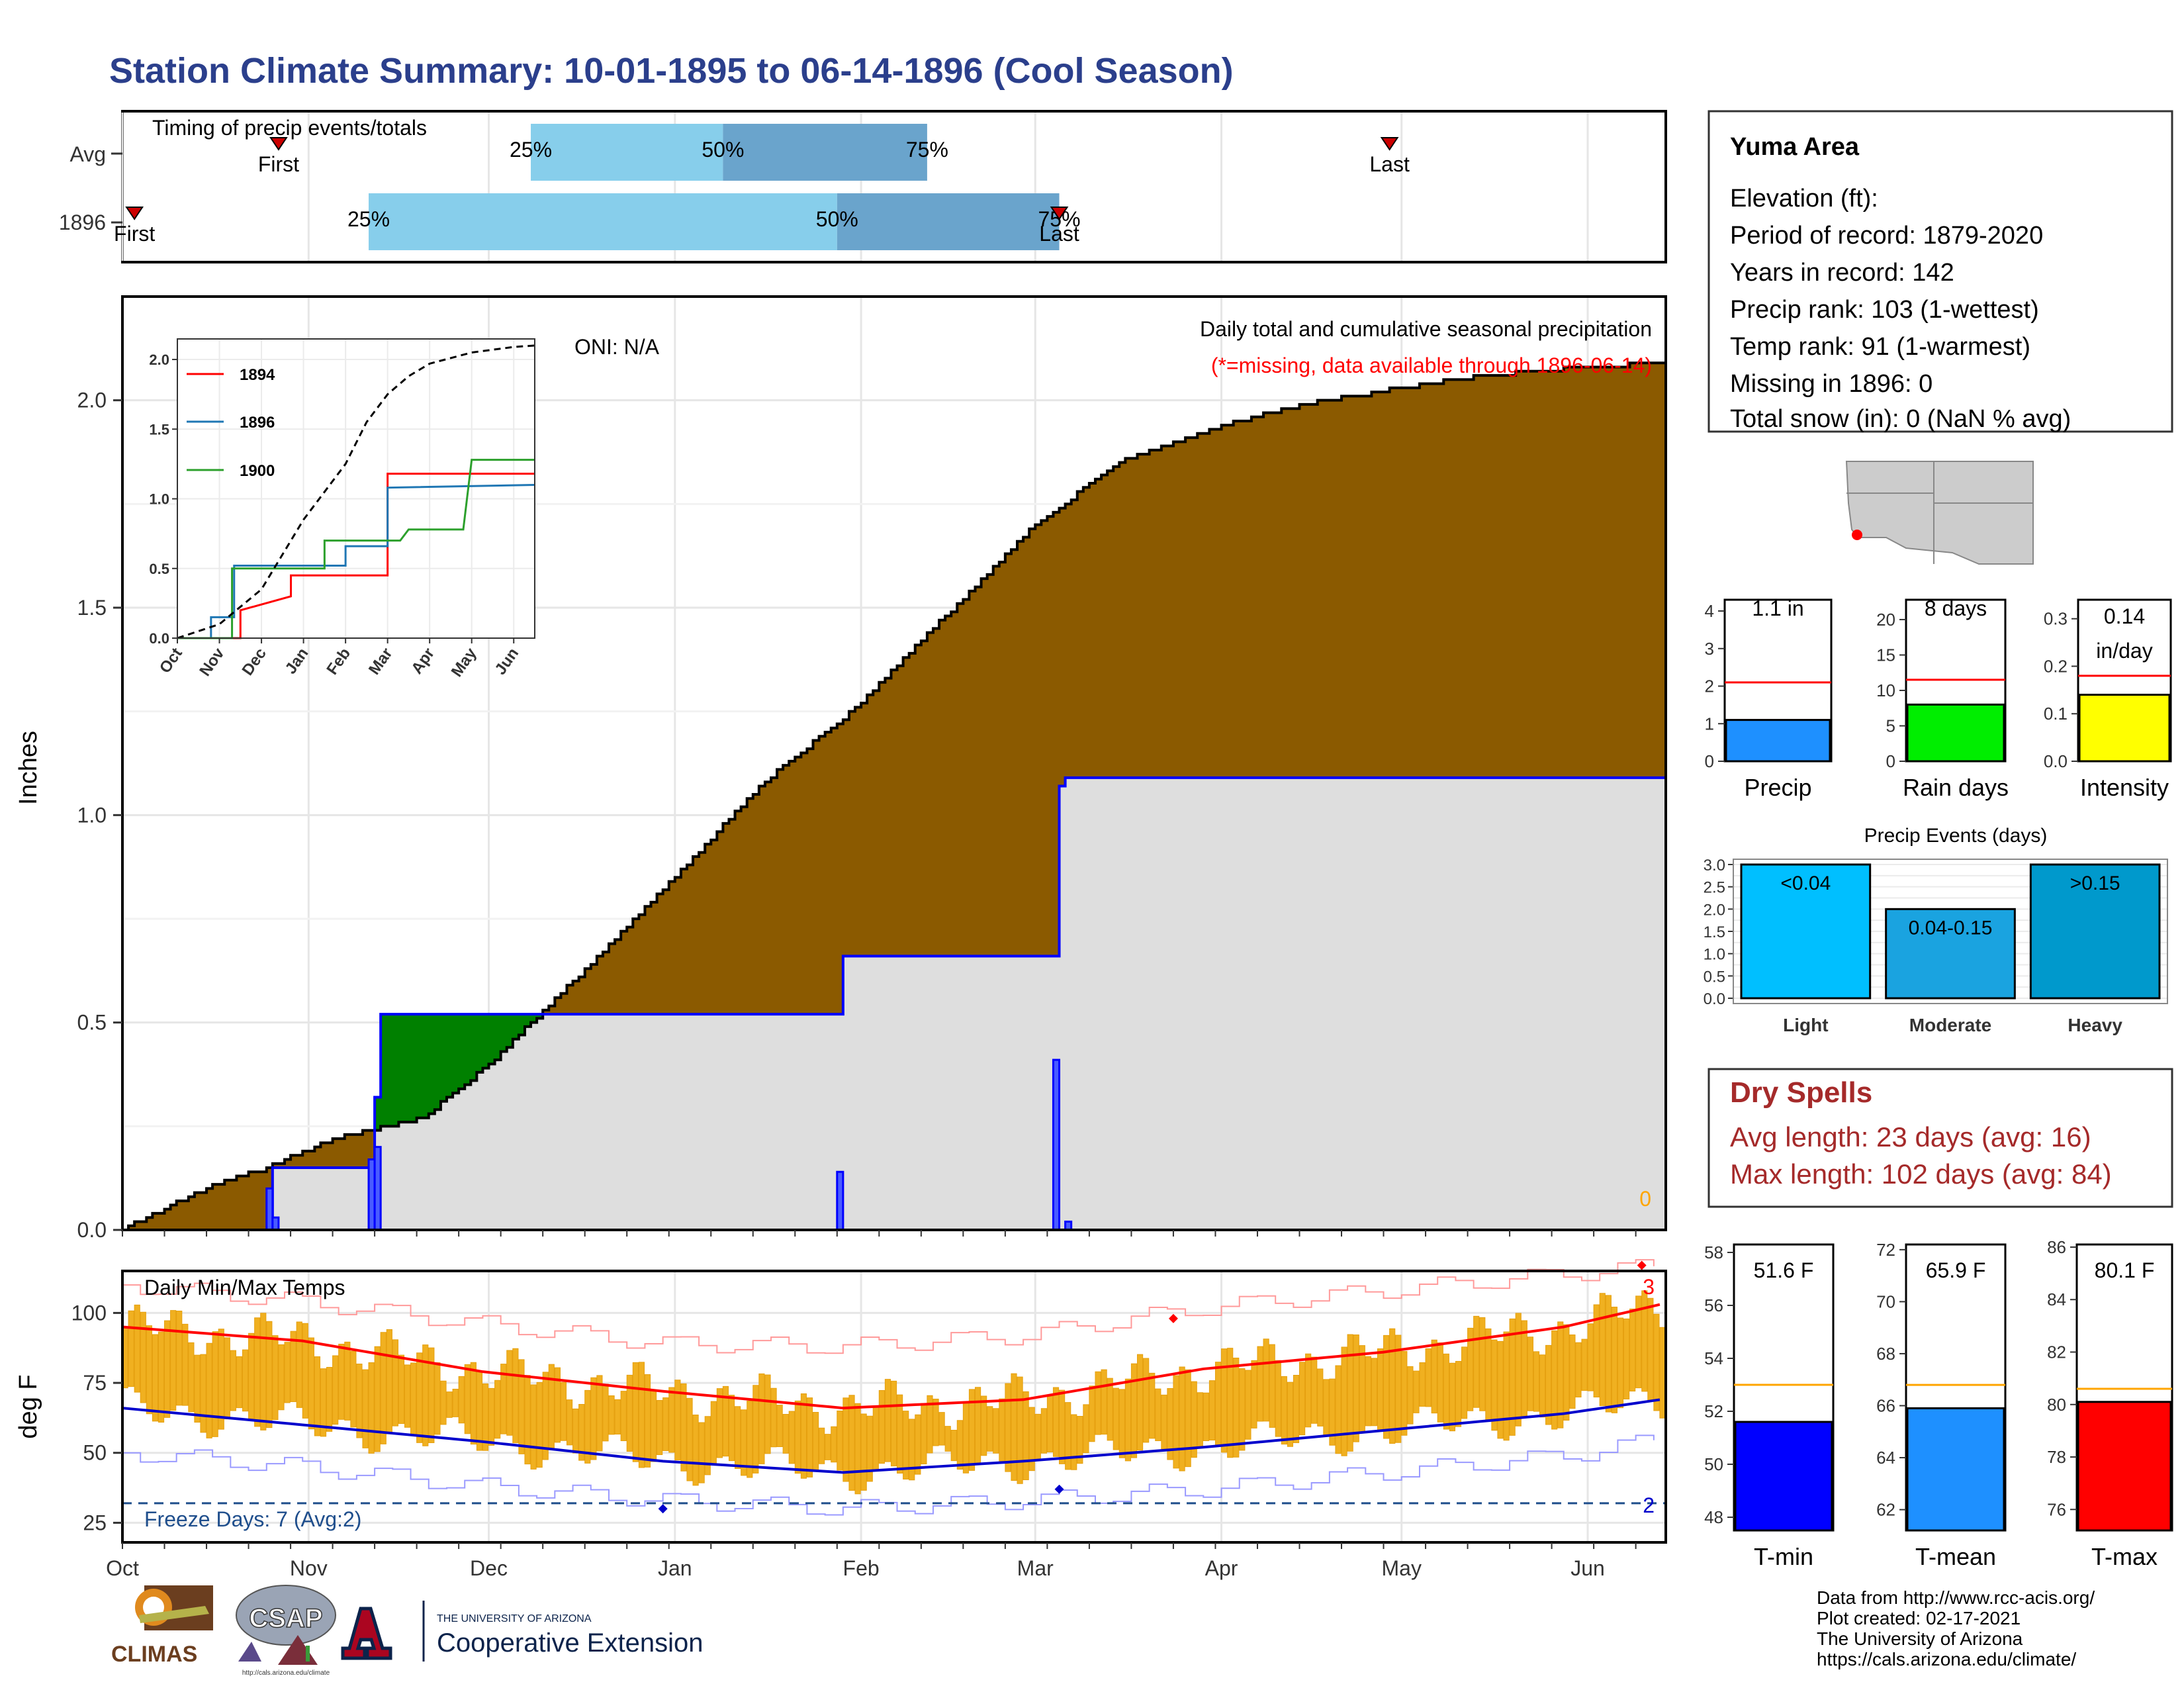 This screenshot has width=2184, height=1688. Describe the element at coordinates (1886, 236) in the screenshot. I see `info-period: Period of record: 1879-2020` at that location.